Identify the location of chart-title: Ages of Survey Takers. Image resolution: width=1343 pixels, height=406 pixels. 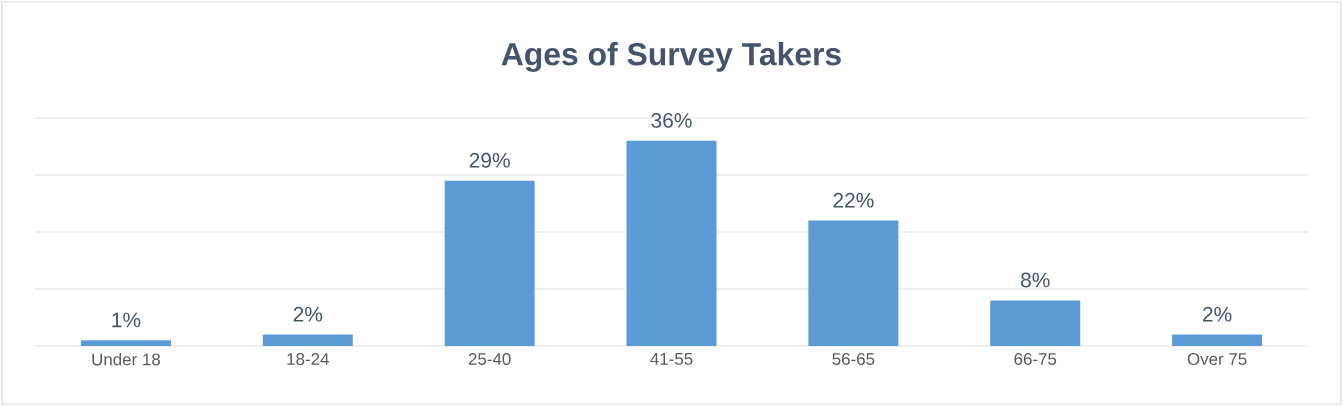
(671, 57).